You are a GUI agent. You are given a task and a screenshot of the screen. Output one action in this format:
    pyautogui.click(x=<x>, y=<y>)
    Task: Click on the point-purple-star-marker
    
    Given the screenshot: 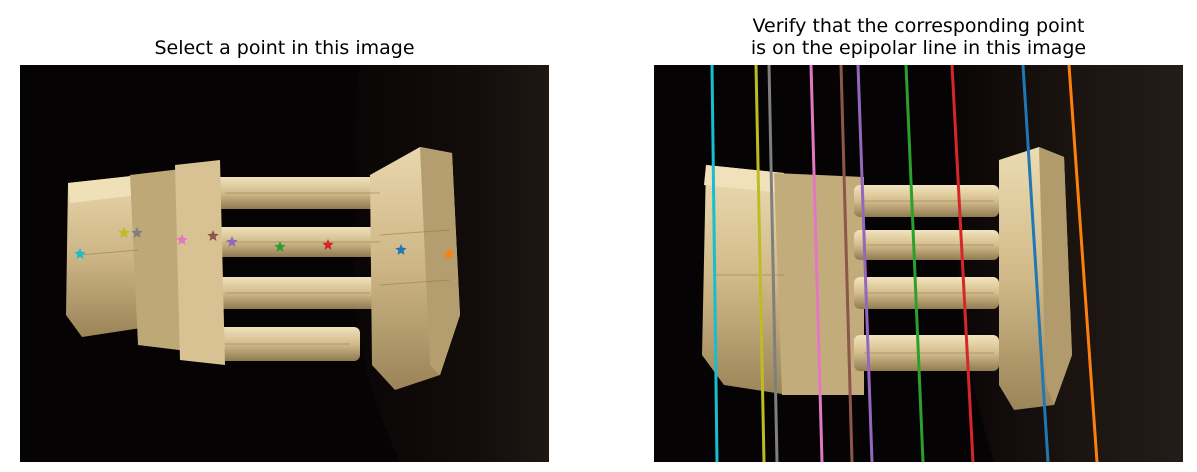 What is the action you would take?
    pyautogui.click(x=232, y=241)
    